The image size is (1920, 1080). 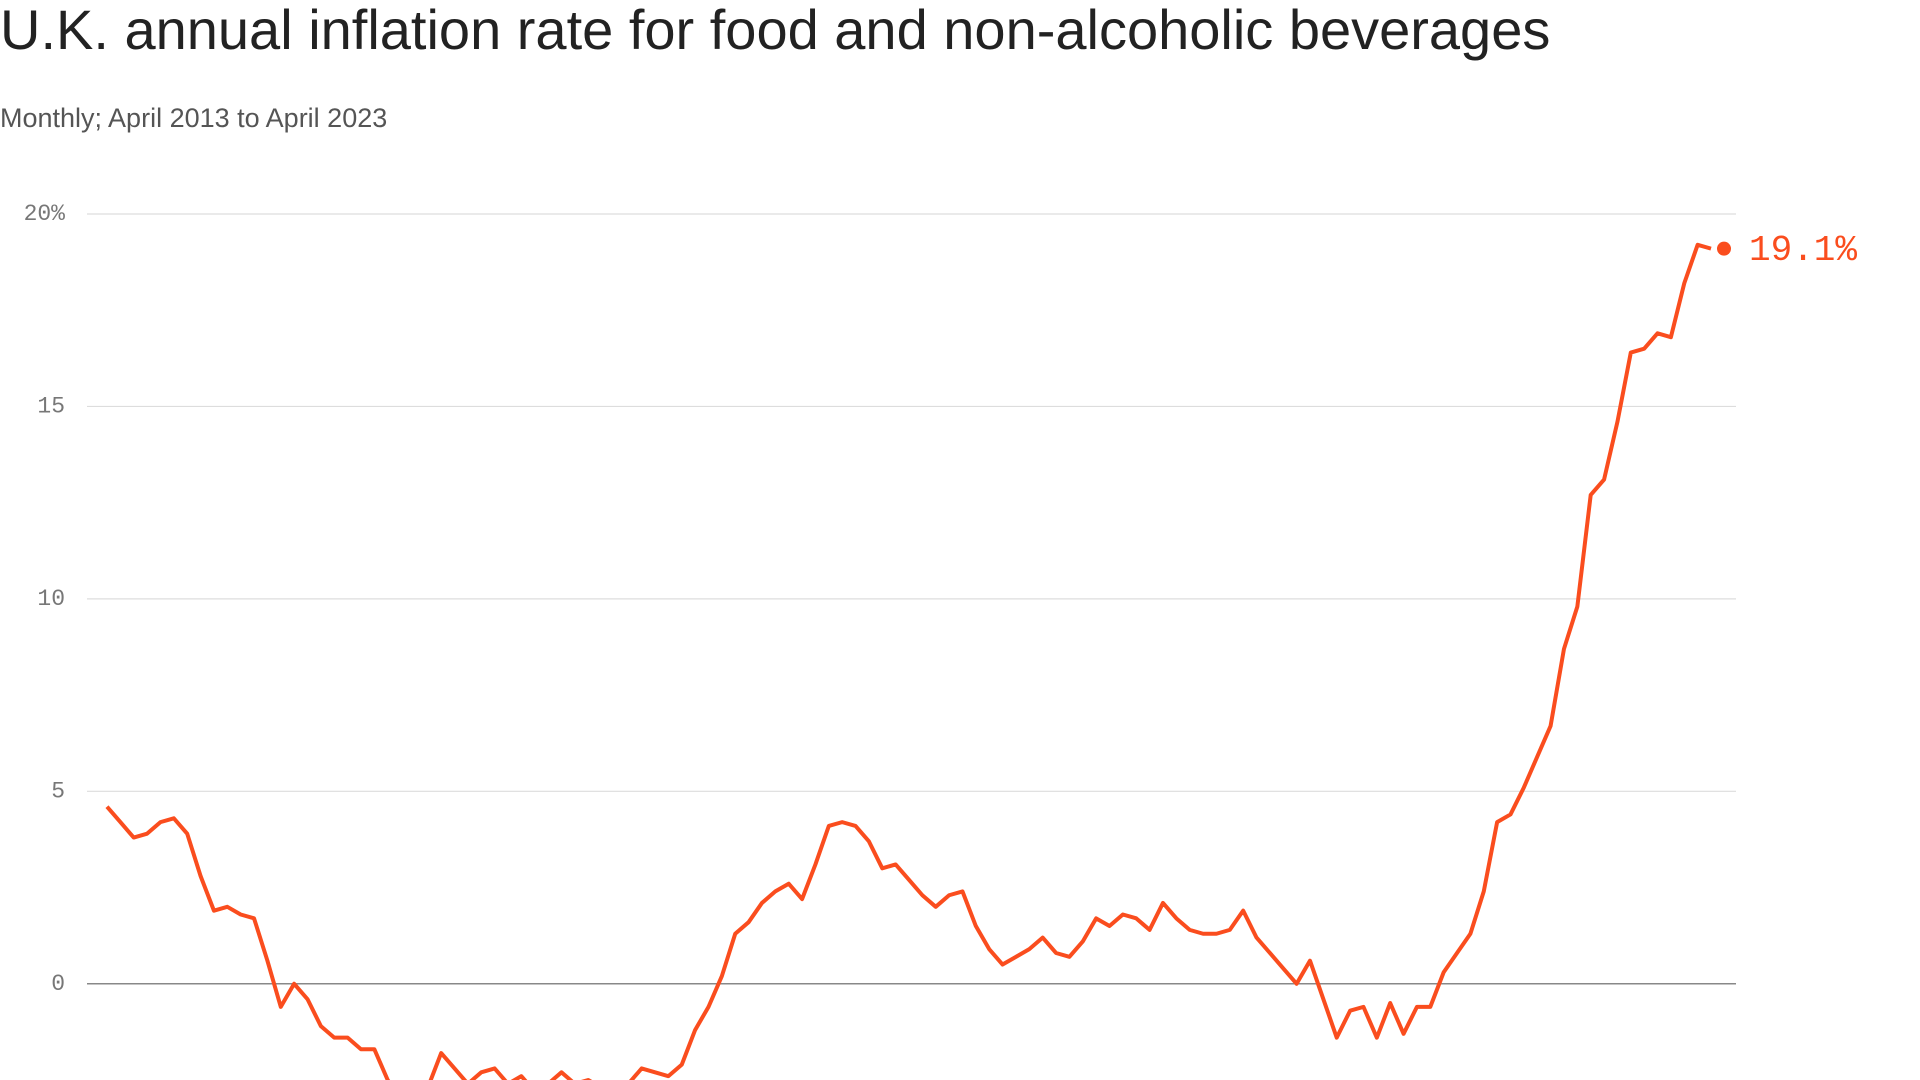 What do you see at coordinates (58, 984) in the screenshot?
I see `y-tick-label: 0` at bounding box center [58, 984].